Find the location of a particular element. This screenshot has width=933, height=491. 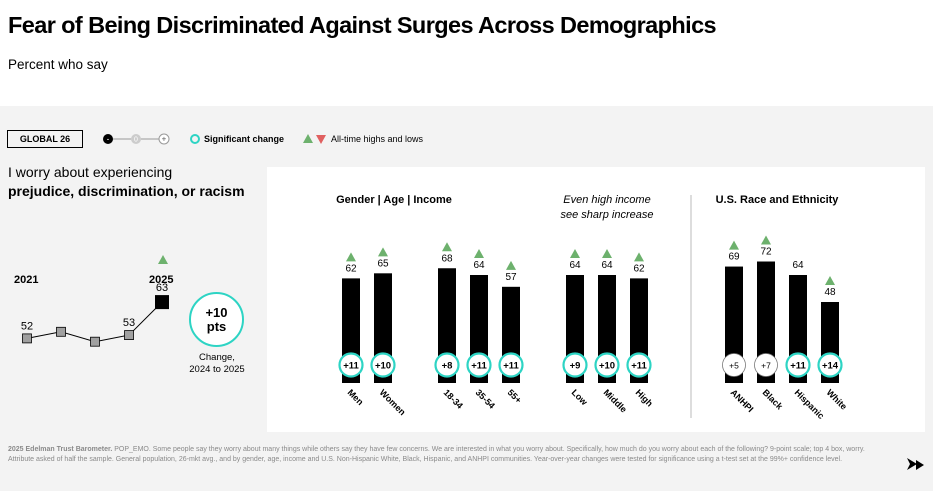

bar-value-label: 69 is located at coordinates (734, 257).